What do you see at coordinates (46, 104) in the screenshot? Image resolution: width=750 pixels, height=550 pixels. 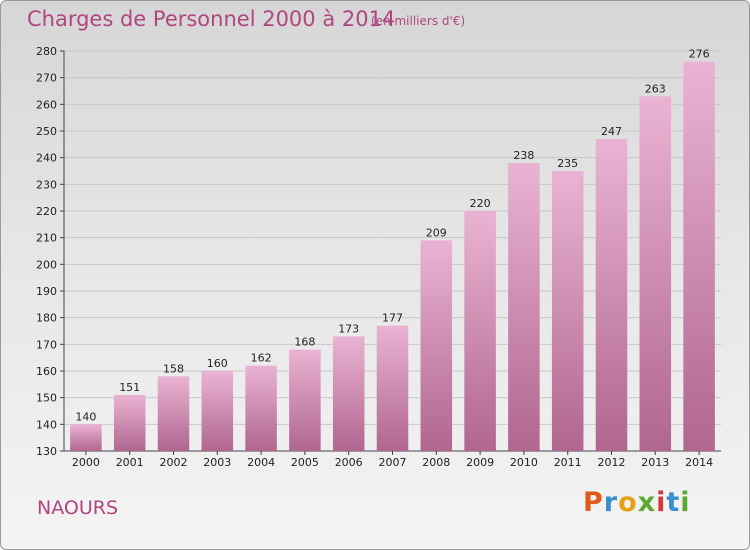 I see `y-tick-label: 260` at bounding box center [46, 104].